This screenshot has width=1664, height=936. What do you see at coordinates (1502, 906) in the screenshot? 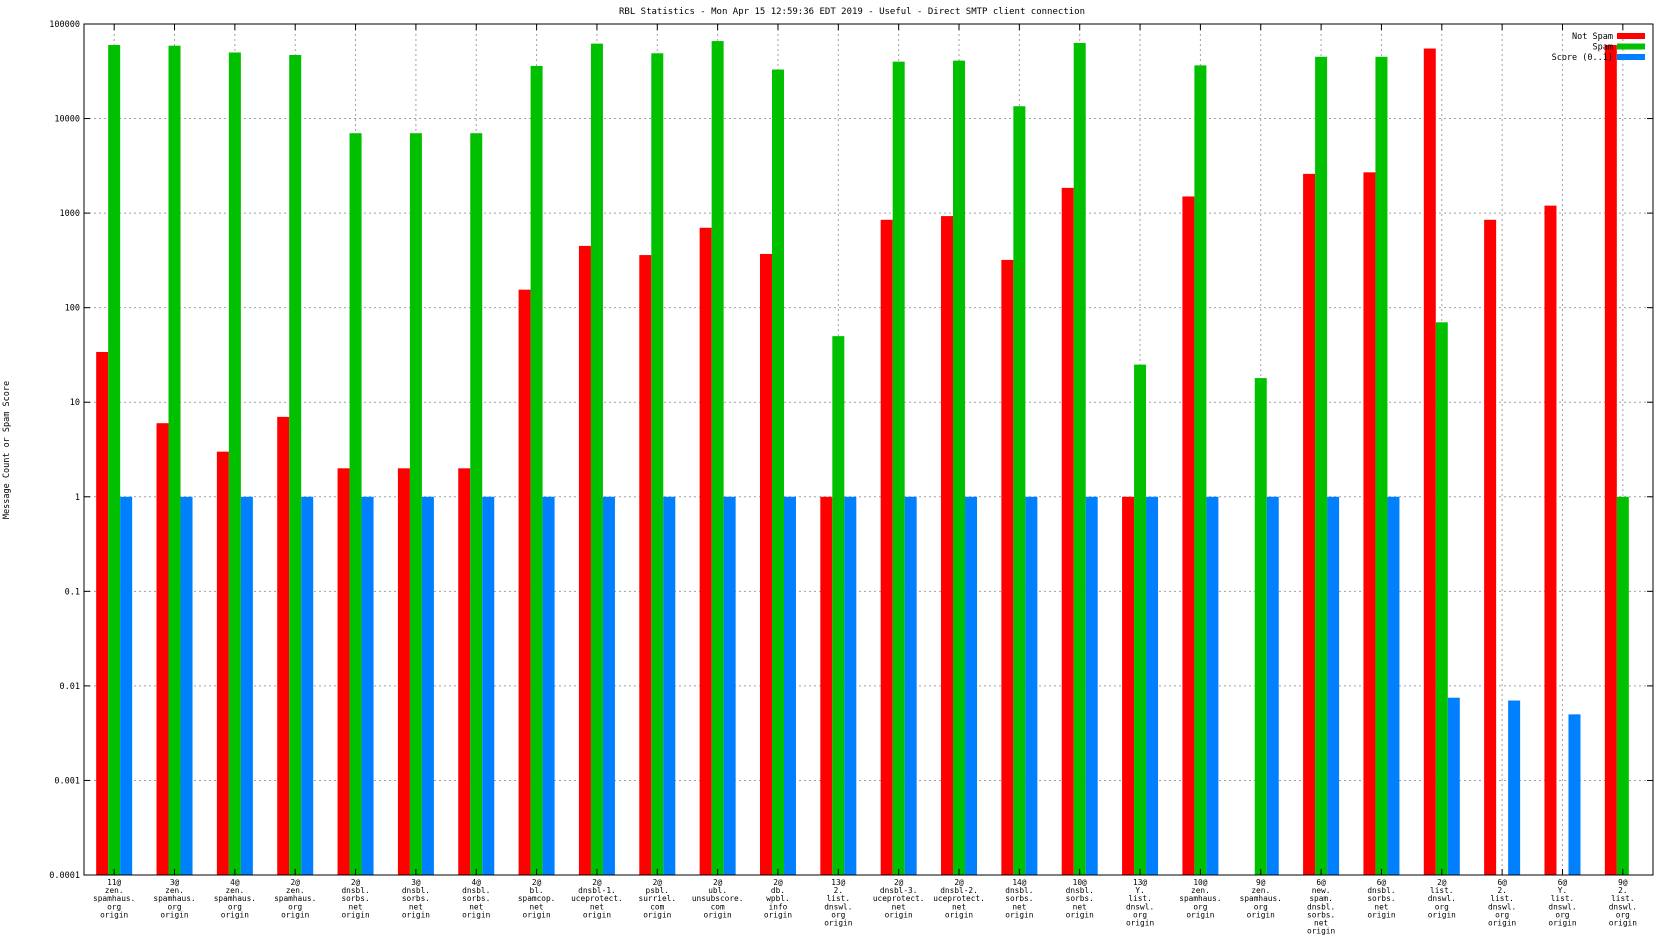
I see `x-tick-label-line: dnswl.` at bounding box center [1502, 906].